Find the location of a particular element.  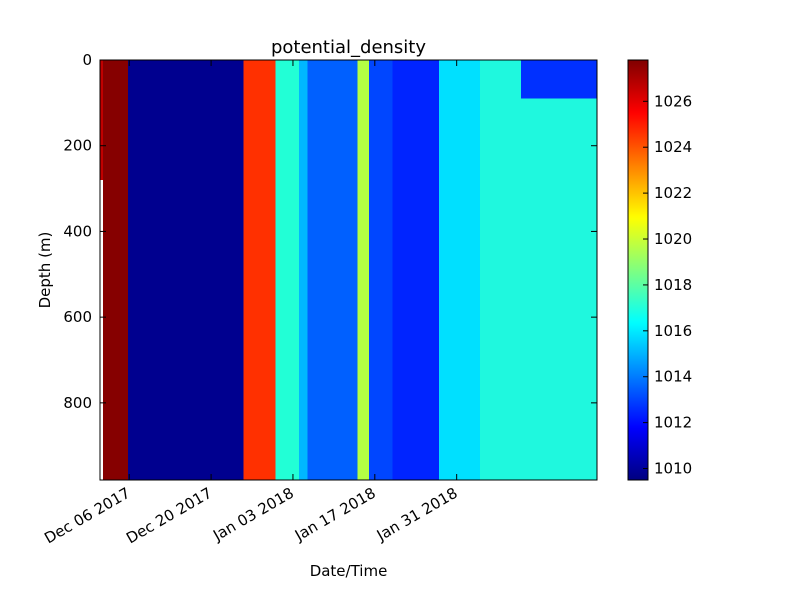

colorbar is located at coordinates (638, 270).